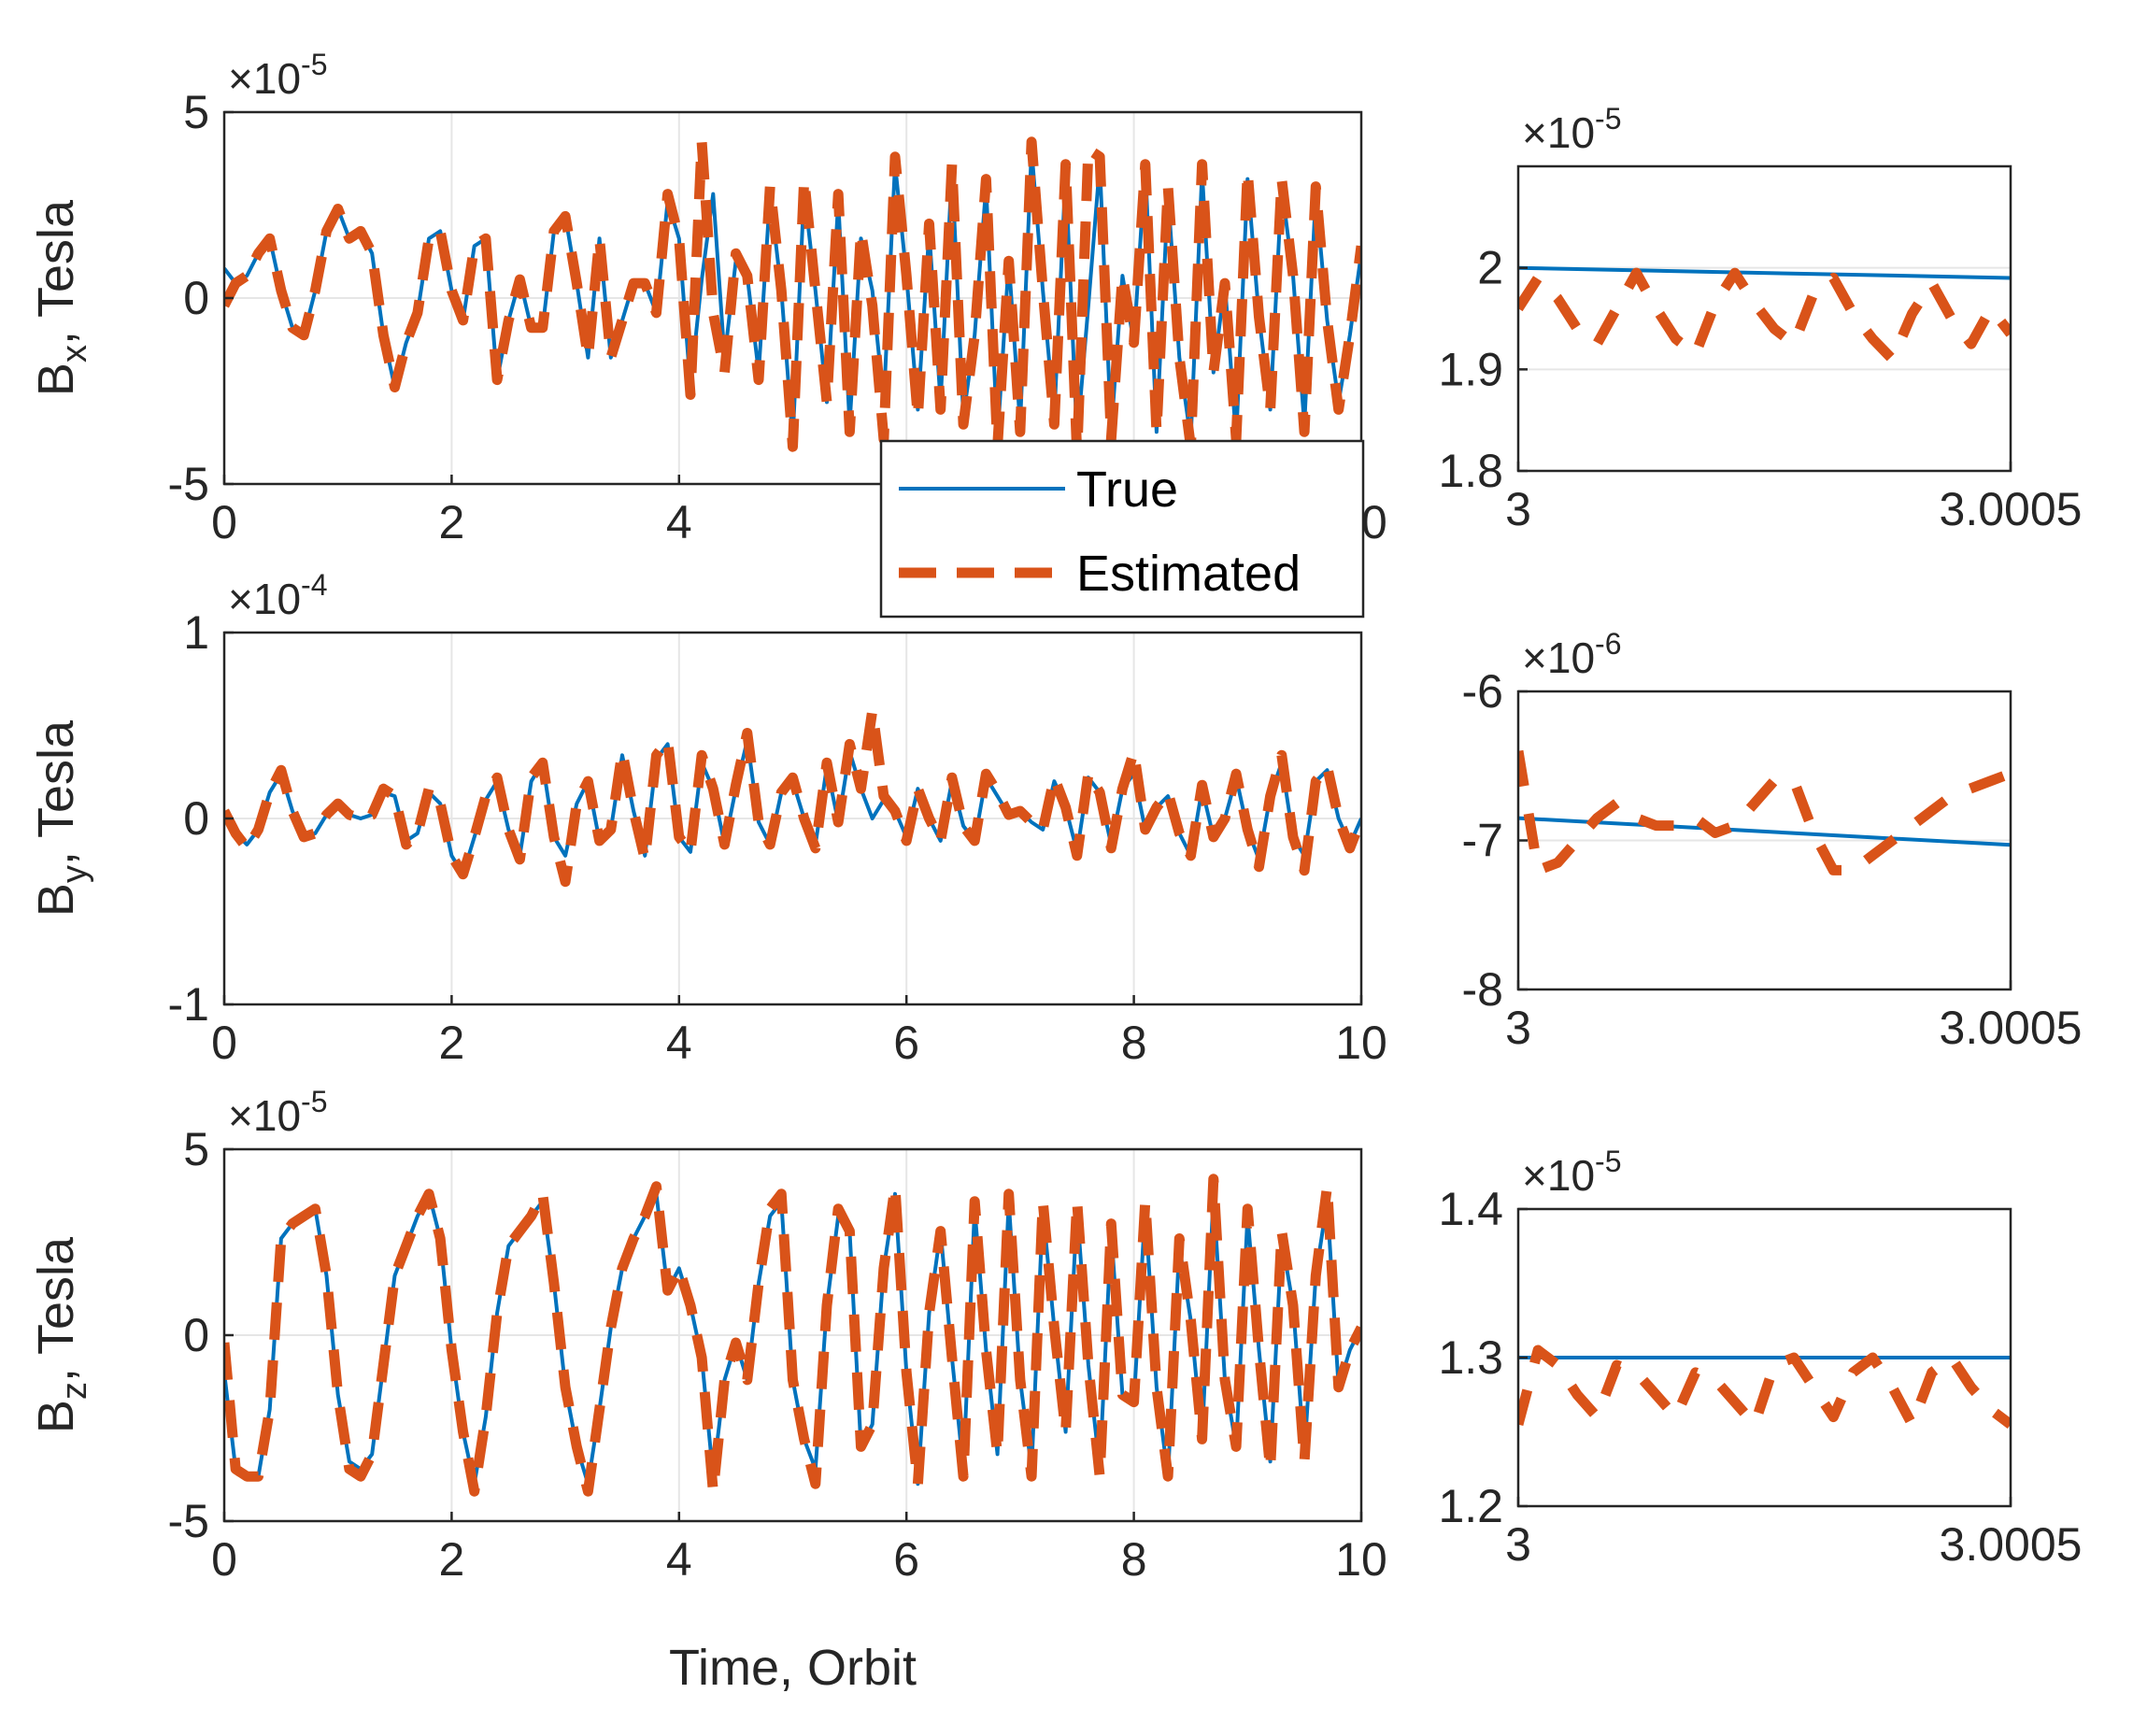 This screenshot has height=1736, width=2133. Describe the element at coordinates (1470, 1506) in the screenshot. I see `y-tick-label-0: 1.2` at that location.